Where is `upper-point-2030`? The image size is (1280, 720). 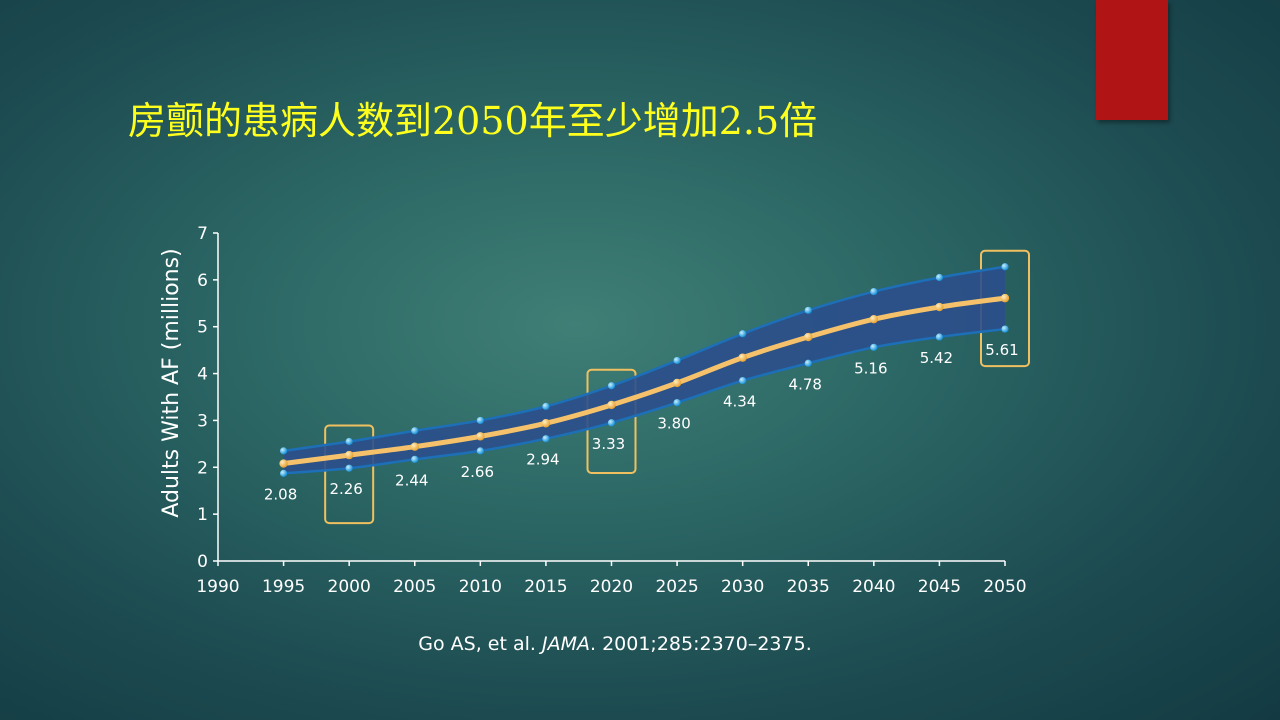 upper-point-2030 is located at coordinates (743, 334).